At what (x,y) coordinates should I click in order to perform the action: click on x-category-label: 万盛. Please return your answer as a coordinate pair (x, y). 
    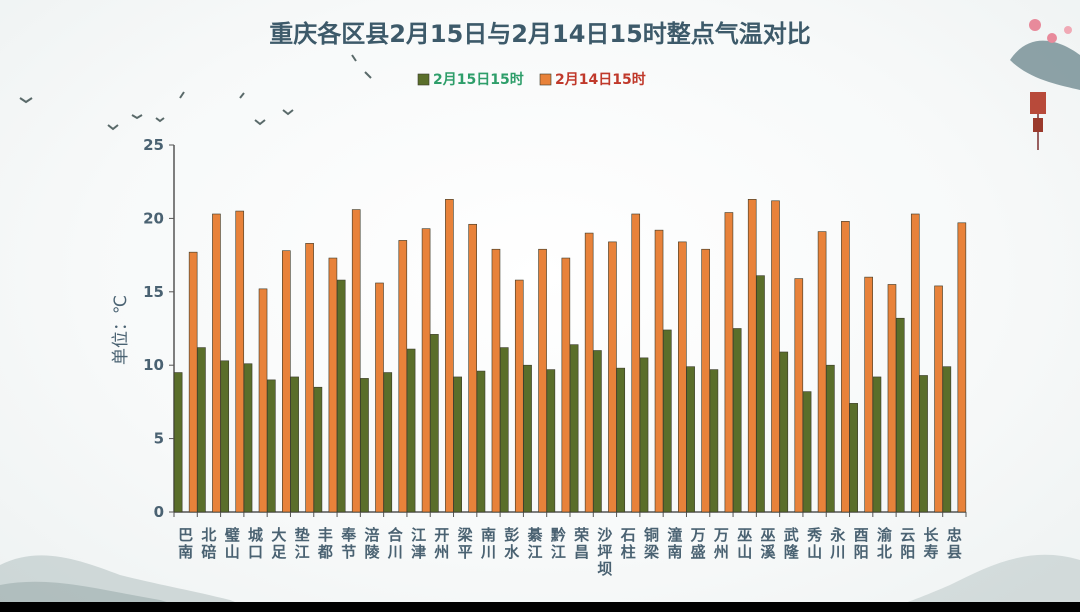
    Looking at the image, I should click on (698, 543).